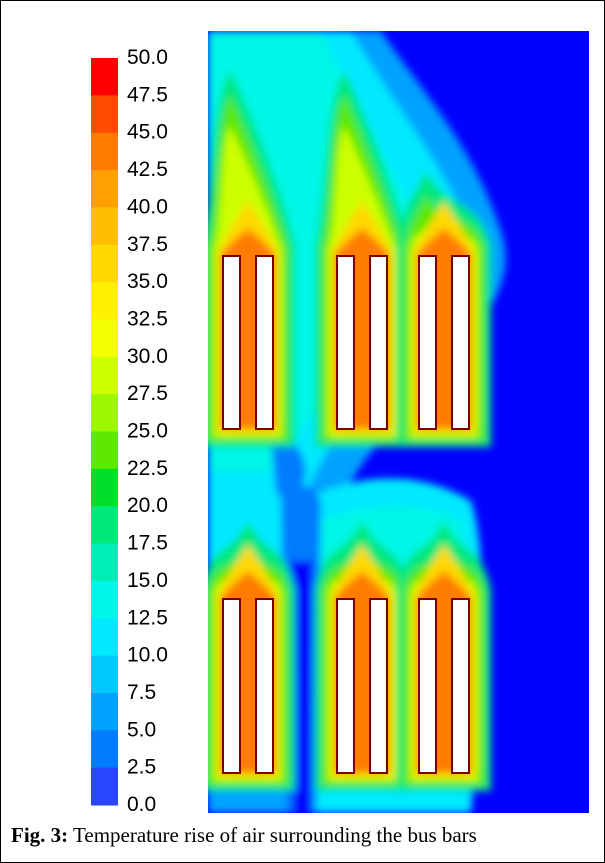 The height and width of the screenshot is (863, 605). Describe the element at coordinates (141, 692) in the screenshot. I see `colorbar-tick-label: 7.5` at that location.